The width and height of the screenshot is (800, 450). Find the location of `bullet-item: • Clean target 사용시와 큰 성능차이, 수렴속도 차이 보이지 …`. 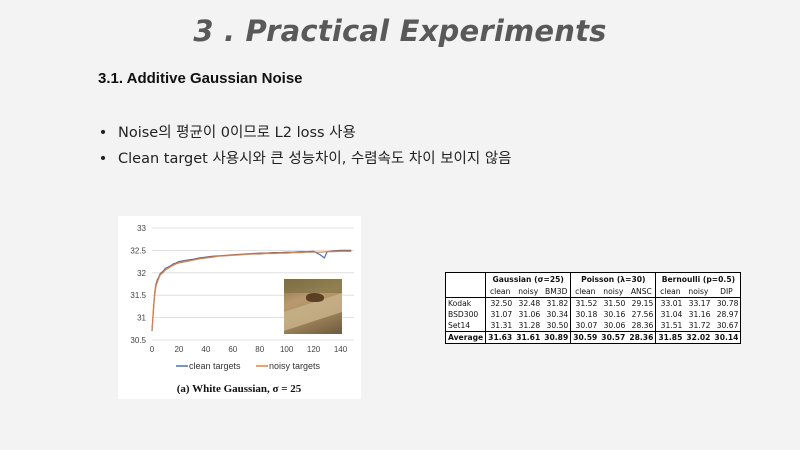

bullet-item: • Clean target 사용시와 큰 성능차이, 수렴속도 차이 보이지 … is located at coordinates (305, 161).